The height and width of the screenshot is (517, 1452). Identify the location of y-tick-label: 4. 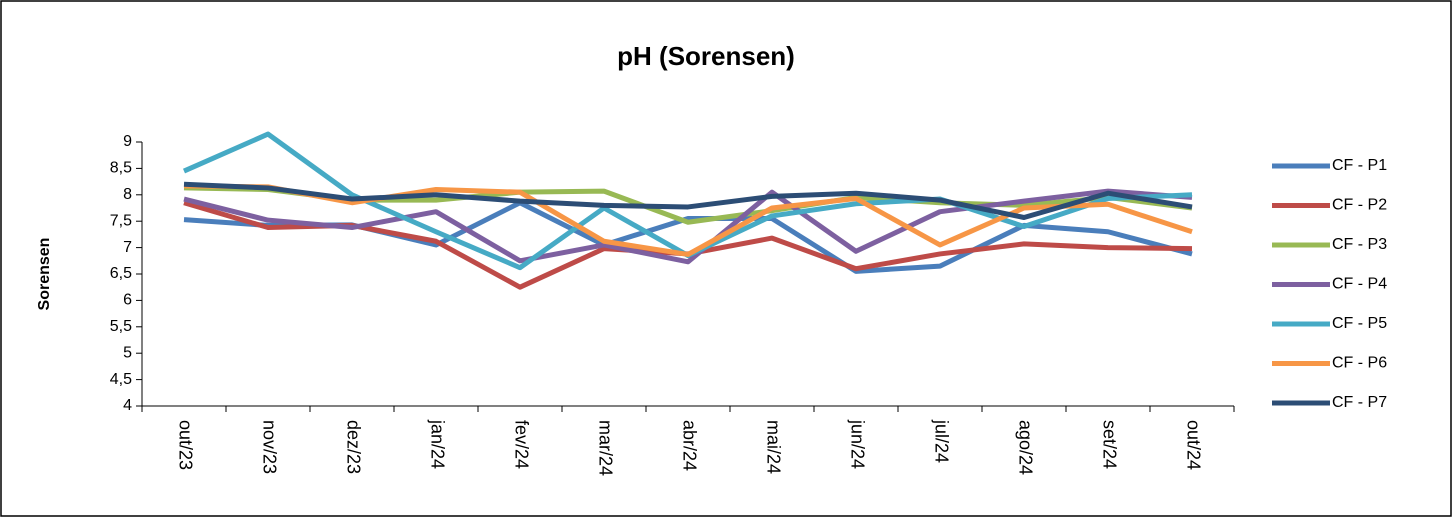
(127, 405).